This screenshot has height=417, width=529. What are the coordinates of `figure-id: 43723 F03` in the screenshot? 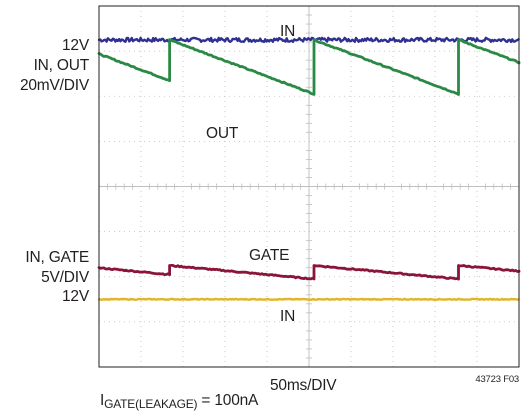 It's located at (497, 379).